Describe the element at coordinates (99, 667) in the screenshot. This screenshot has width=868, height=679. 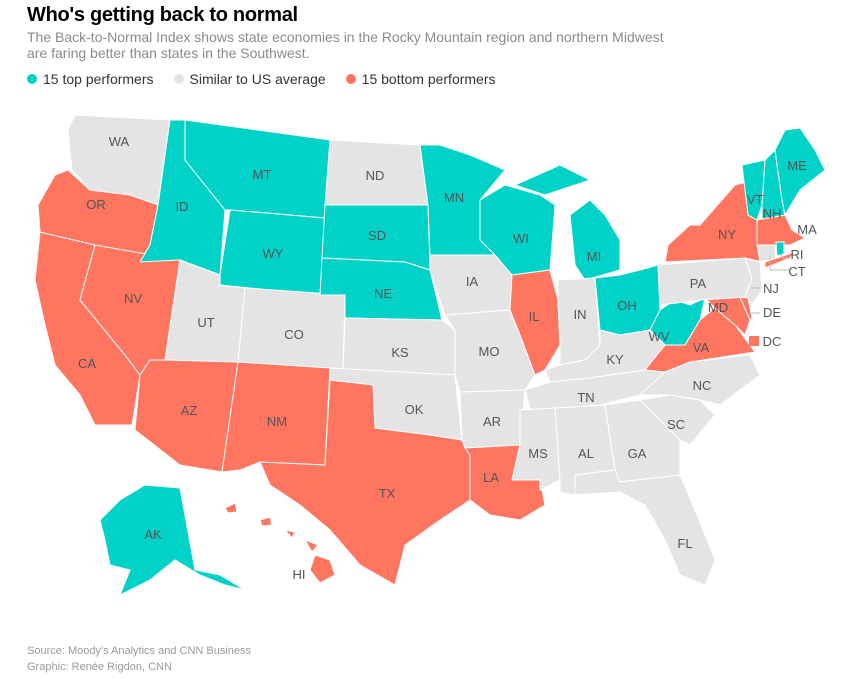
I see `graphic-credit: Graphic: Renée Rigdon, CNN` at that location.